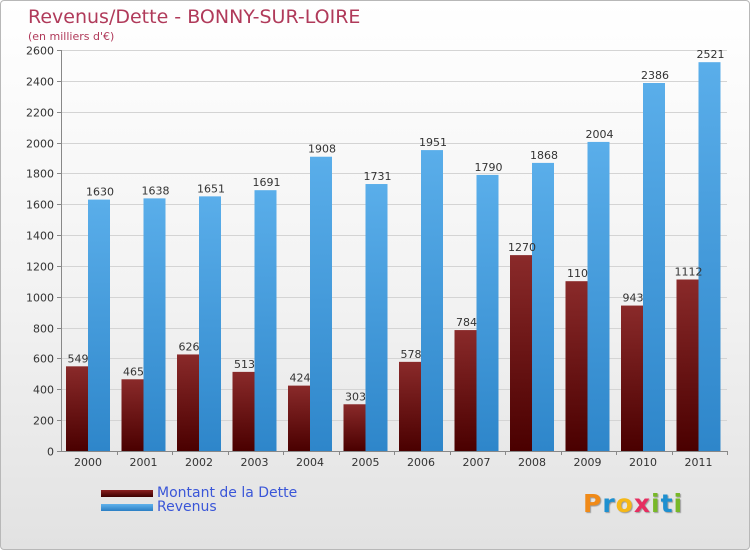 This screenshot has height=550, width=750. I want to click on y-tick-label: 1000, so click(40, 298).